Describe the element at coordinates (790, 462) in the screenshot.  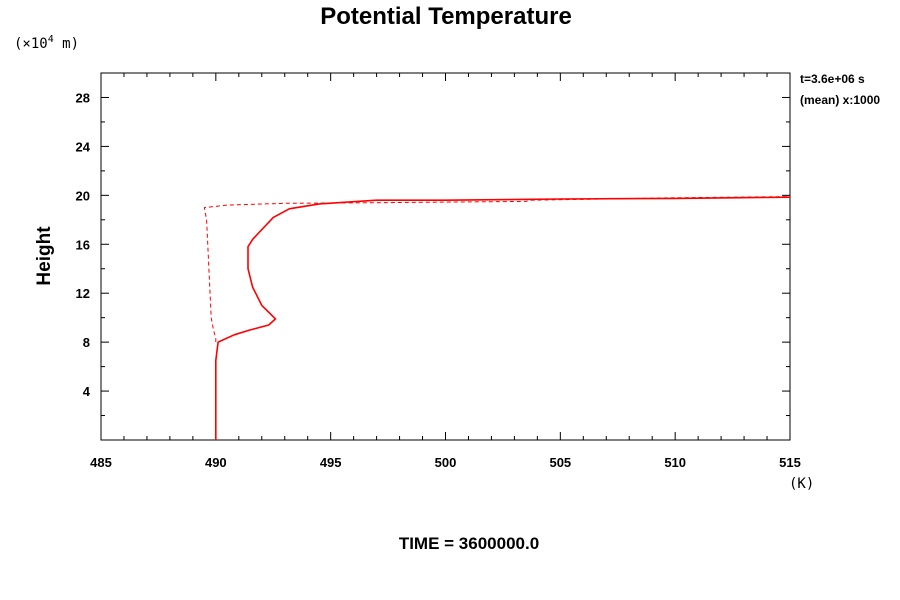
I see `x-tick-label: 515` at that location.